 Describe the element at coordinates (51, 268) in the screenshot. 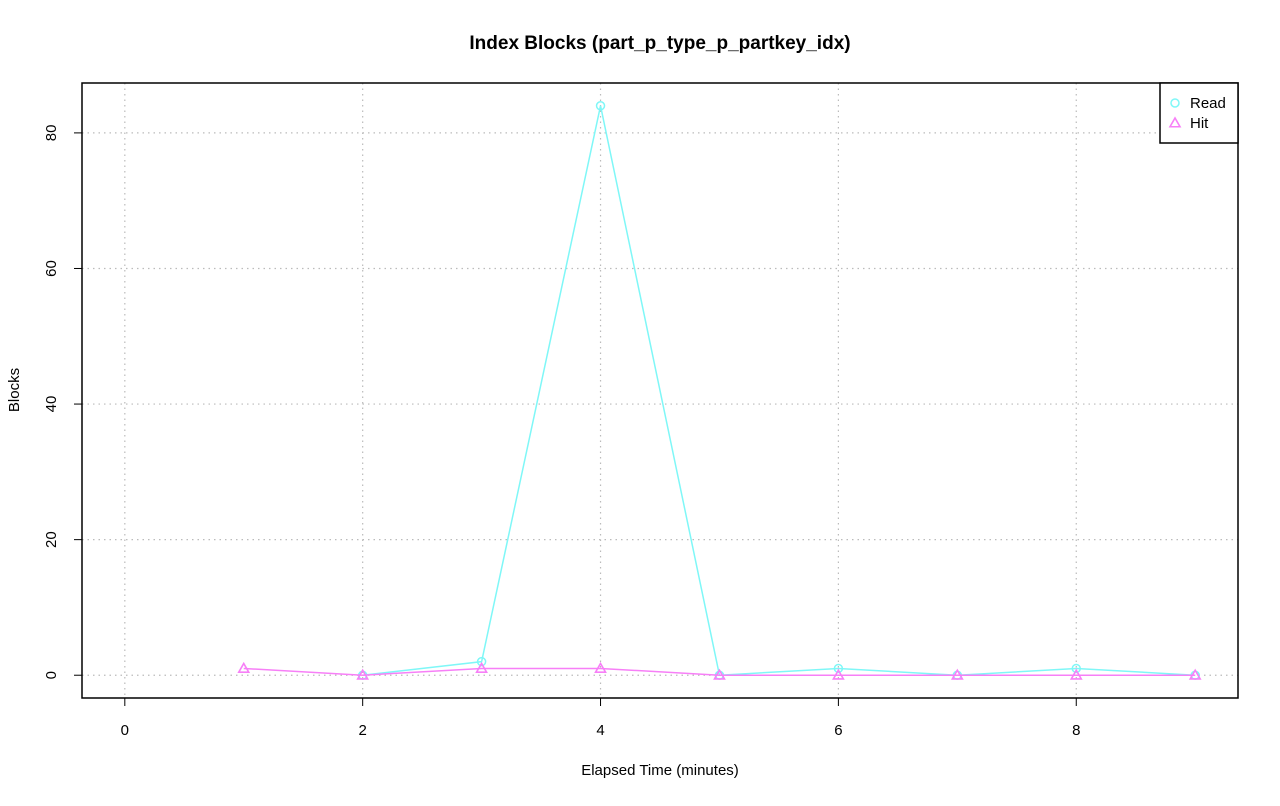

I see `y-tick-label: 60` at that location.